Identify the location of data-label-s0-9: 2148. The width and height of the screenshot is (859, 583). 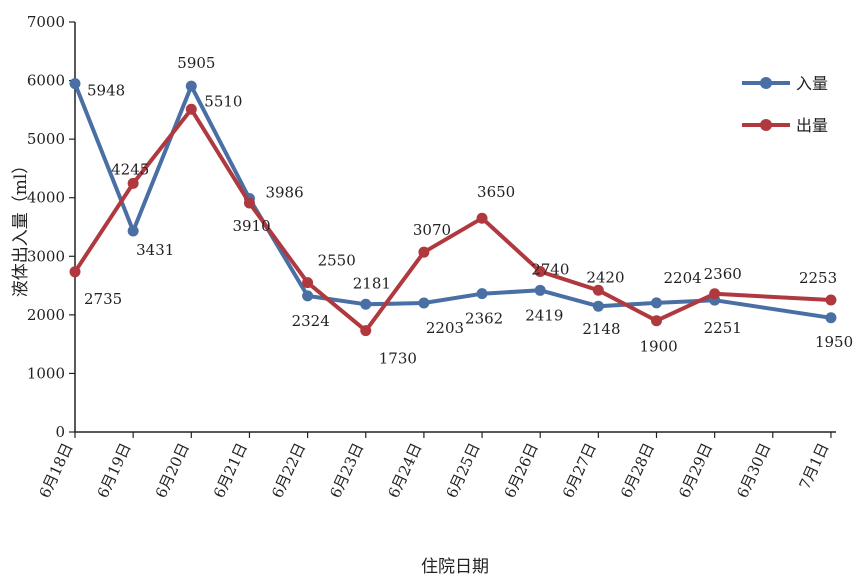
(601, 329).